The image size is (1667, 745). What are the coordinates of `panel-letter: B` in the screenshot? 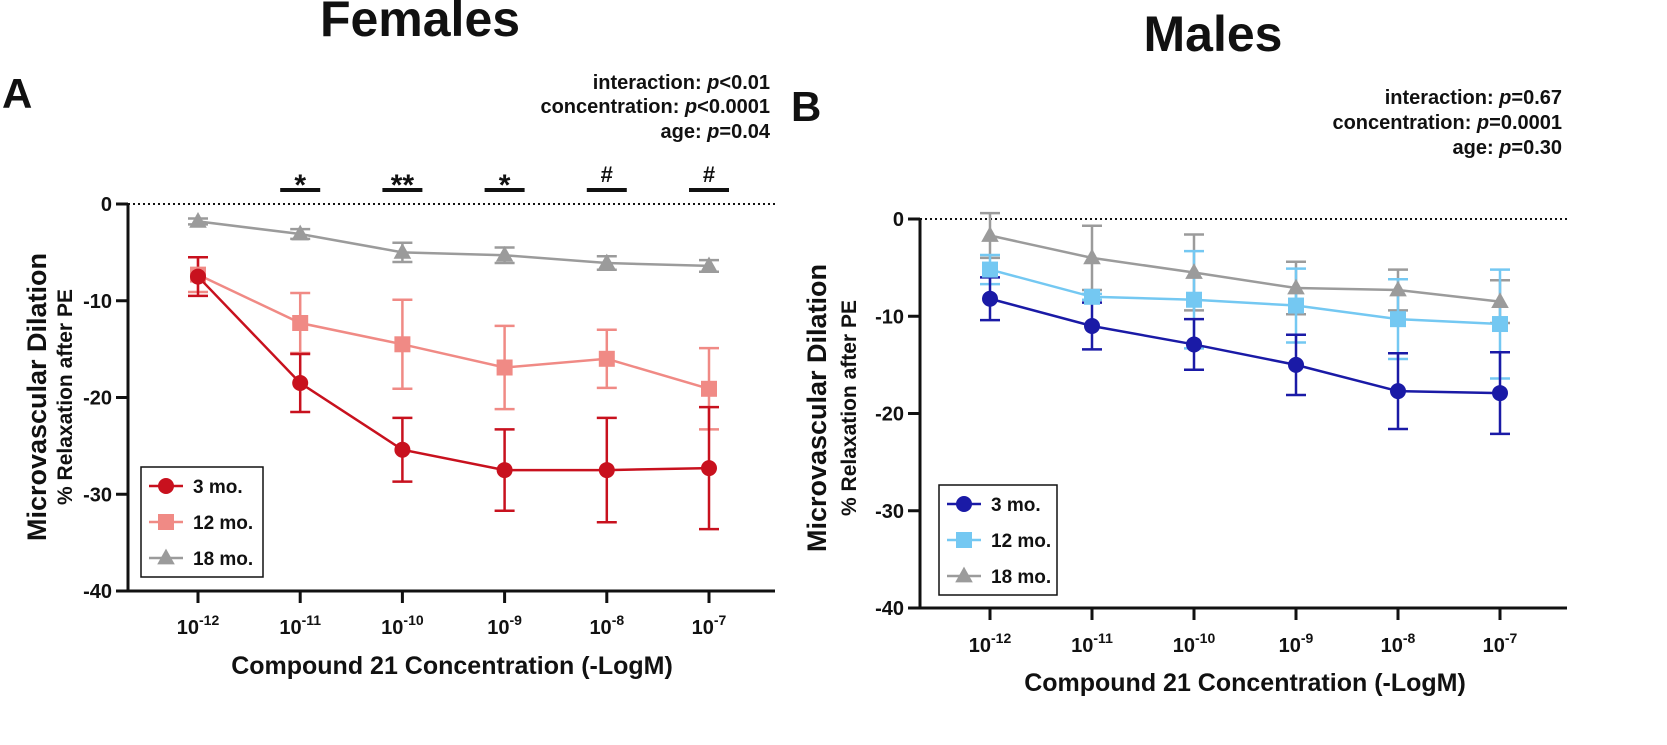 It's located at (806, 106).